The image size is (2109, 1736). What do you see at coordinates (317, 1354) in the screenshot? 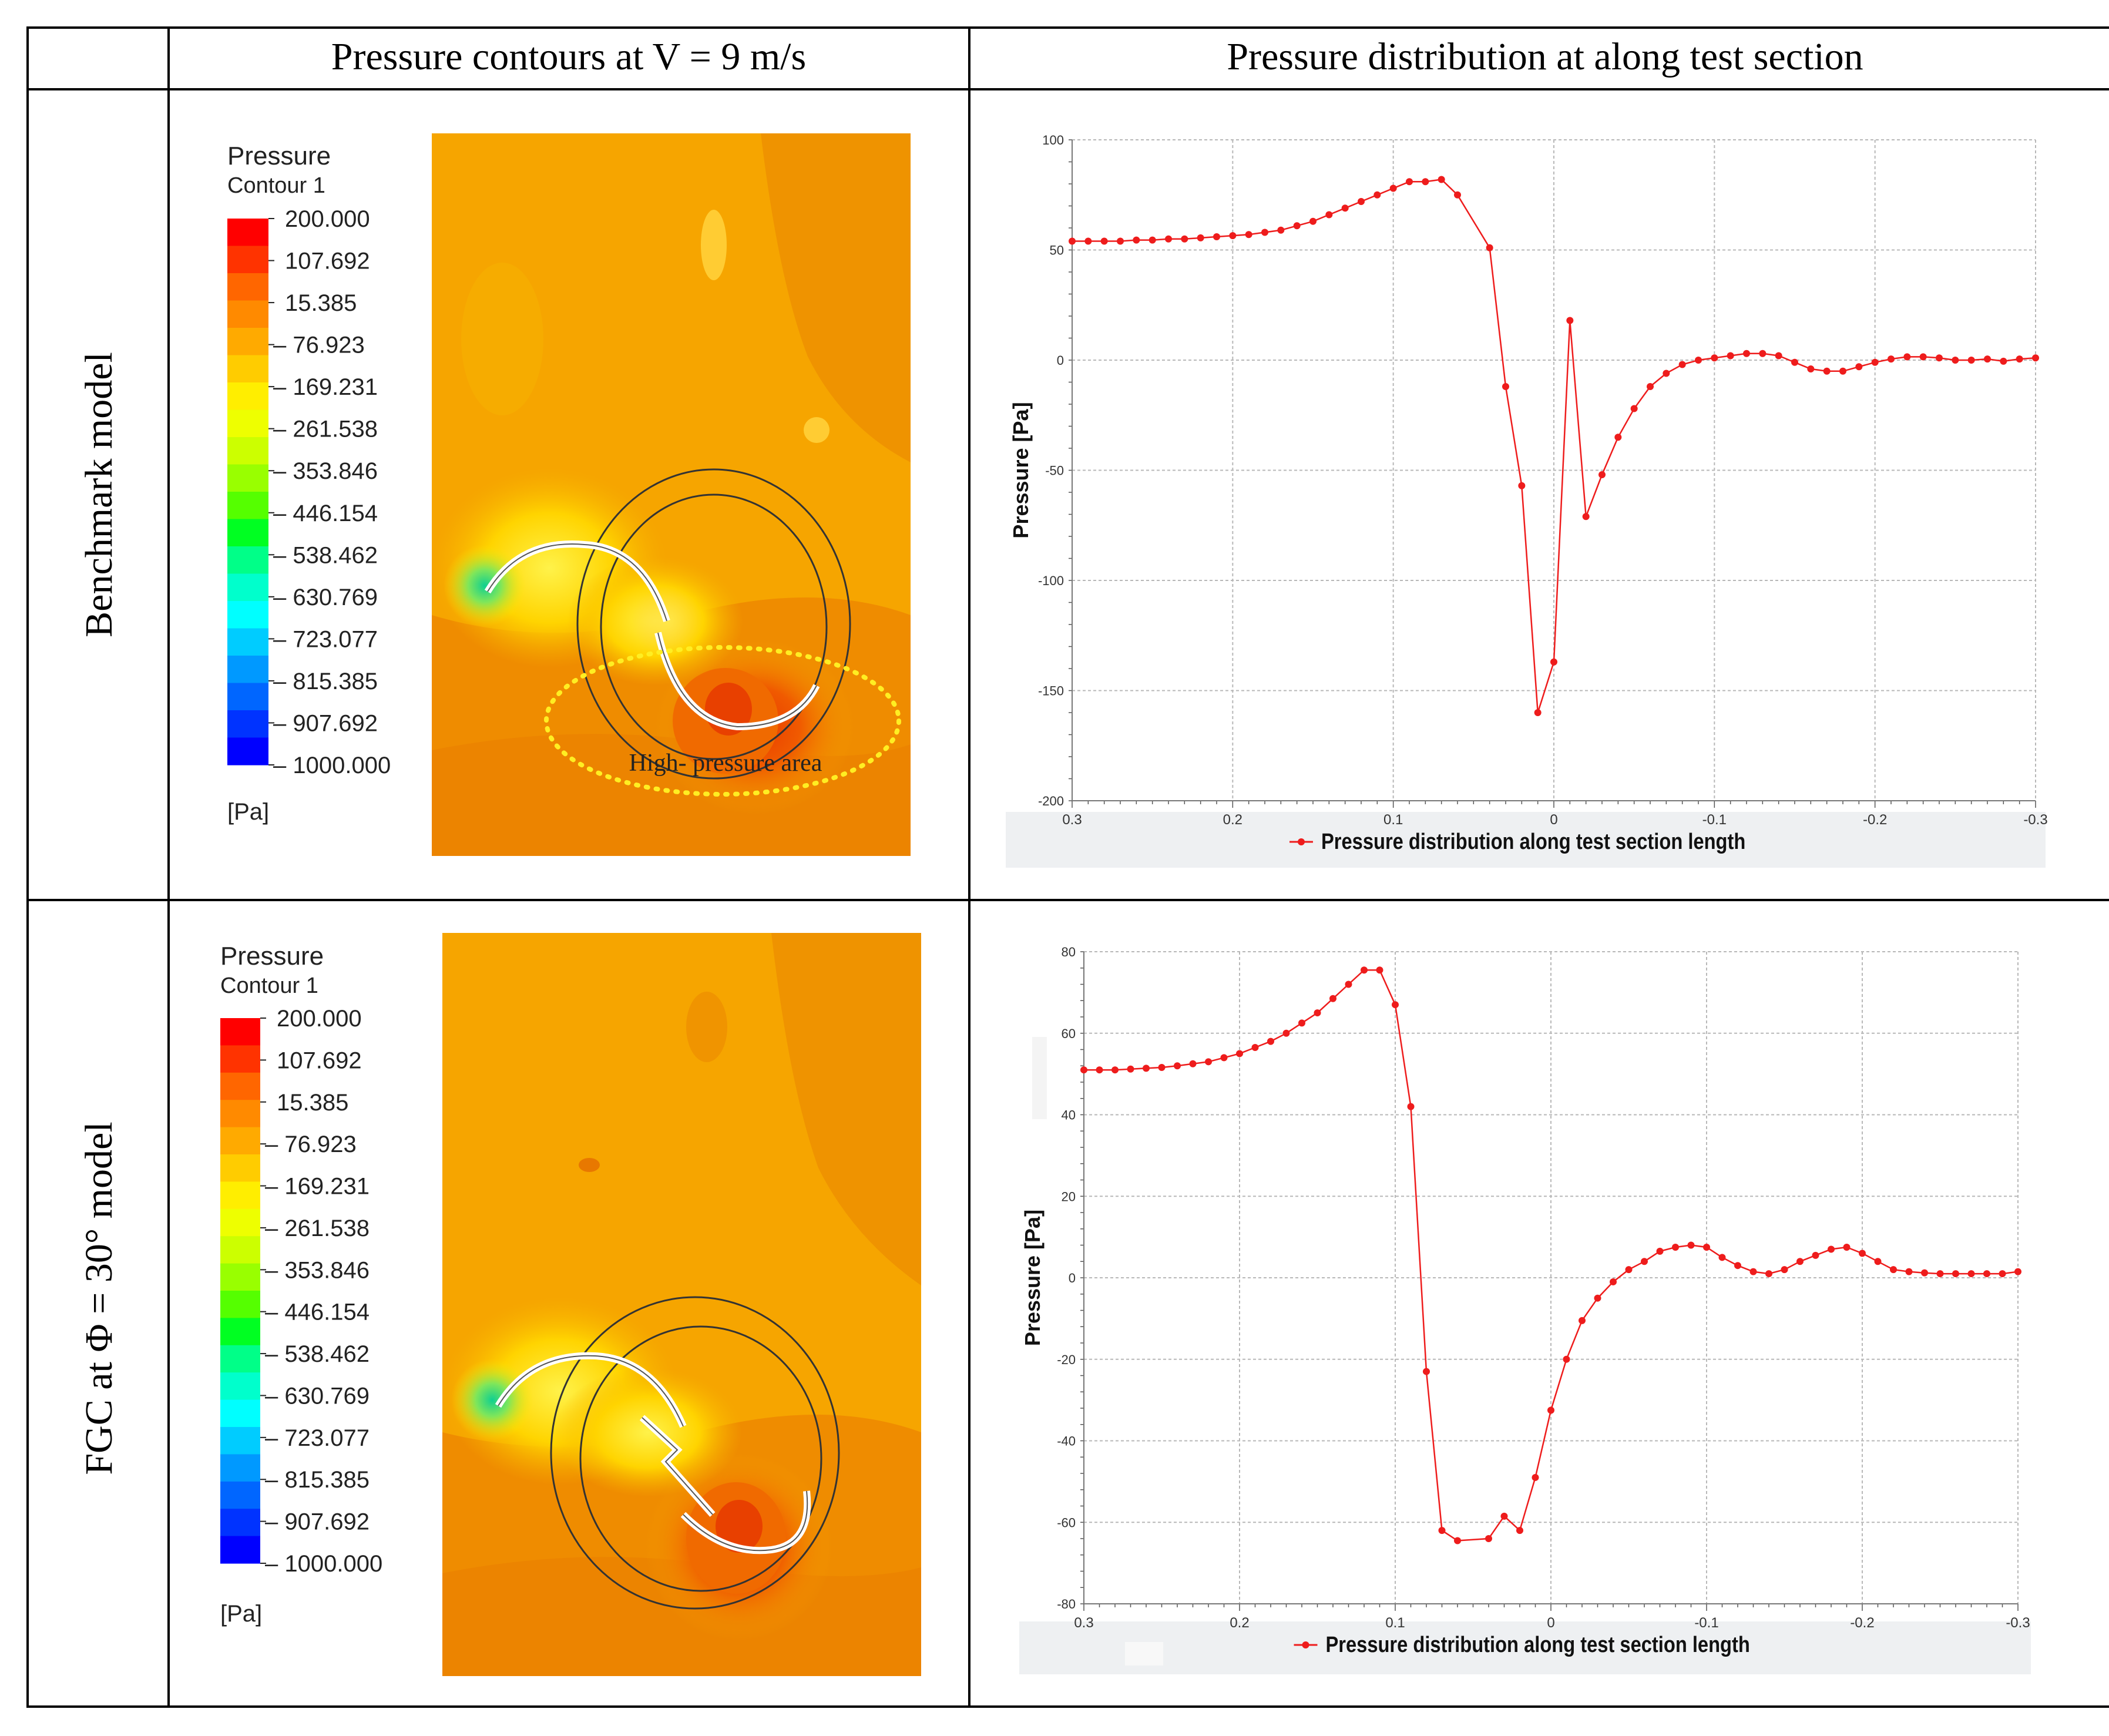
I see `colorbar-label: – 538.462` at bounding box center [317, 1354].